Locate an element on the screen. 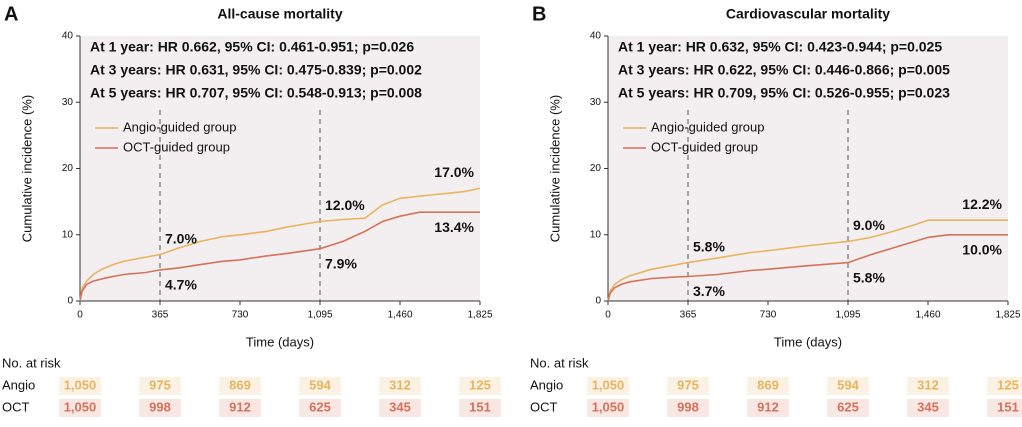 This screenshot has height=427, width=1022. risk-row-name: Angio is located at coordinates (546, 384).